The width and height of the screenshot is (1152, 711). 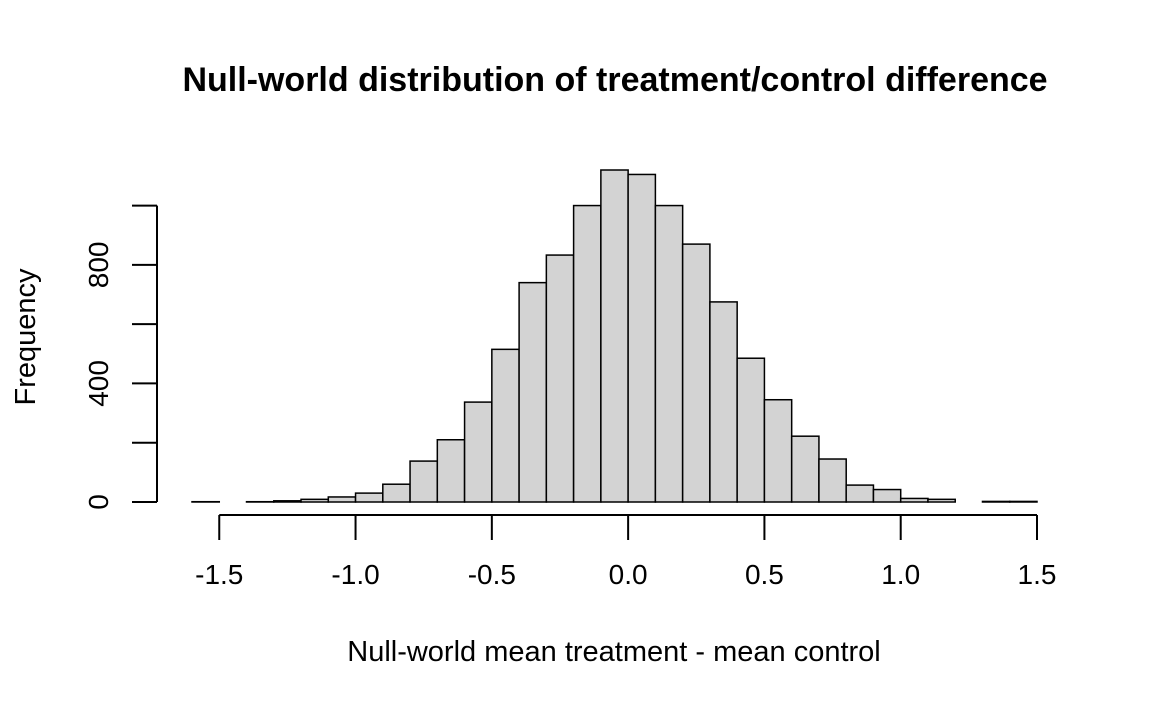 I want to click on x-axis-label: Null-world mean treatment - mean control, so click(x=613, y=652).